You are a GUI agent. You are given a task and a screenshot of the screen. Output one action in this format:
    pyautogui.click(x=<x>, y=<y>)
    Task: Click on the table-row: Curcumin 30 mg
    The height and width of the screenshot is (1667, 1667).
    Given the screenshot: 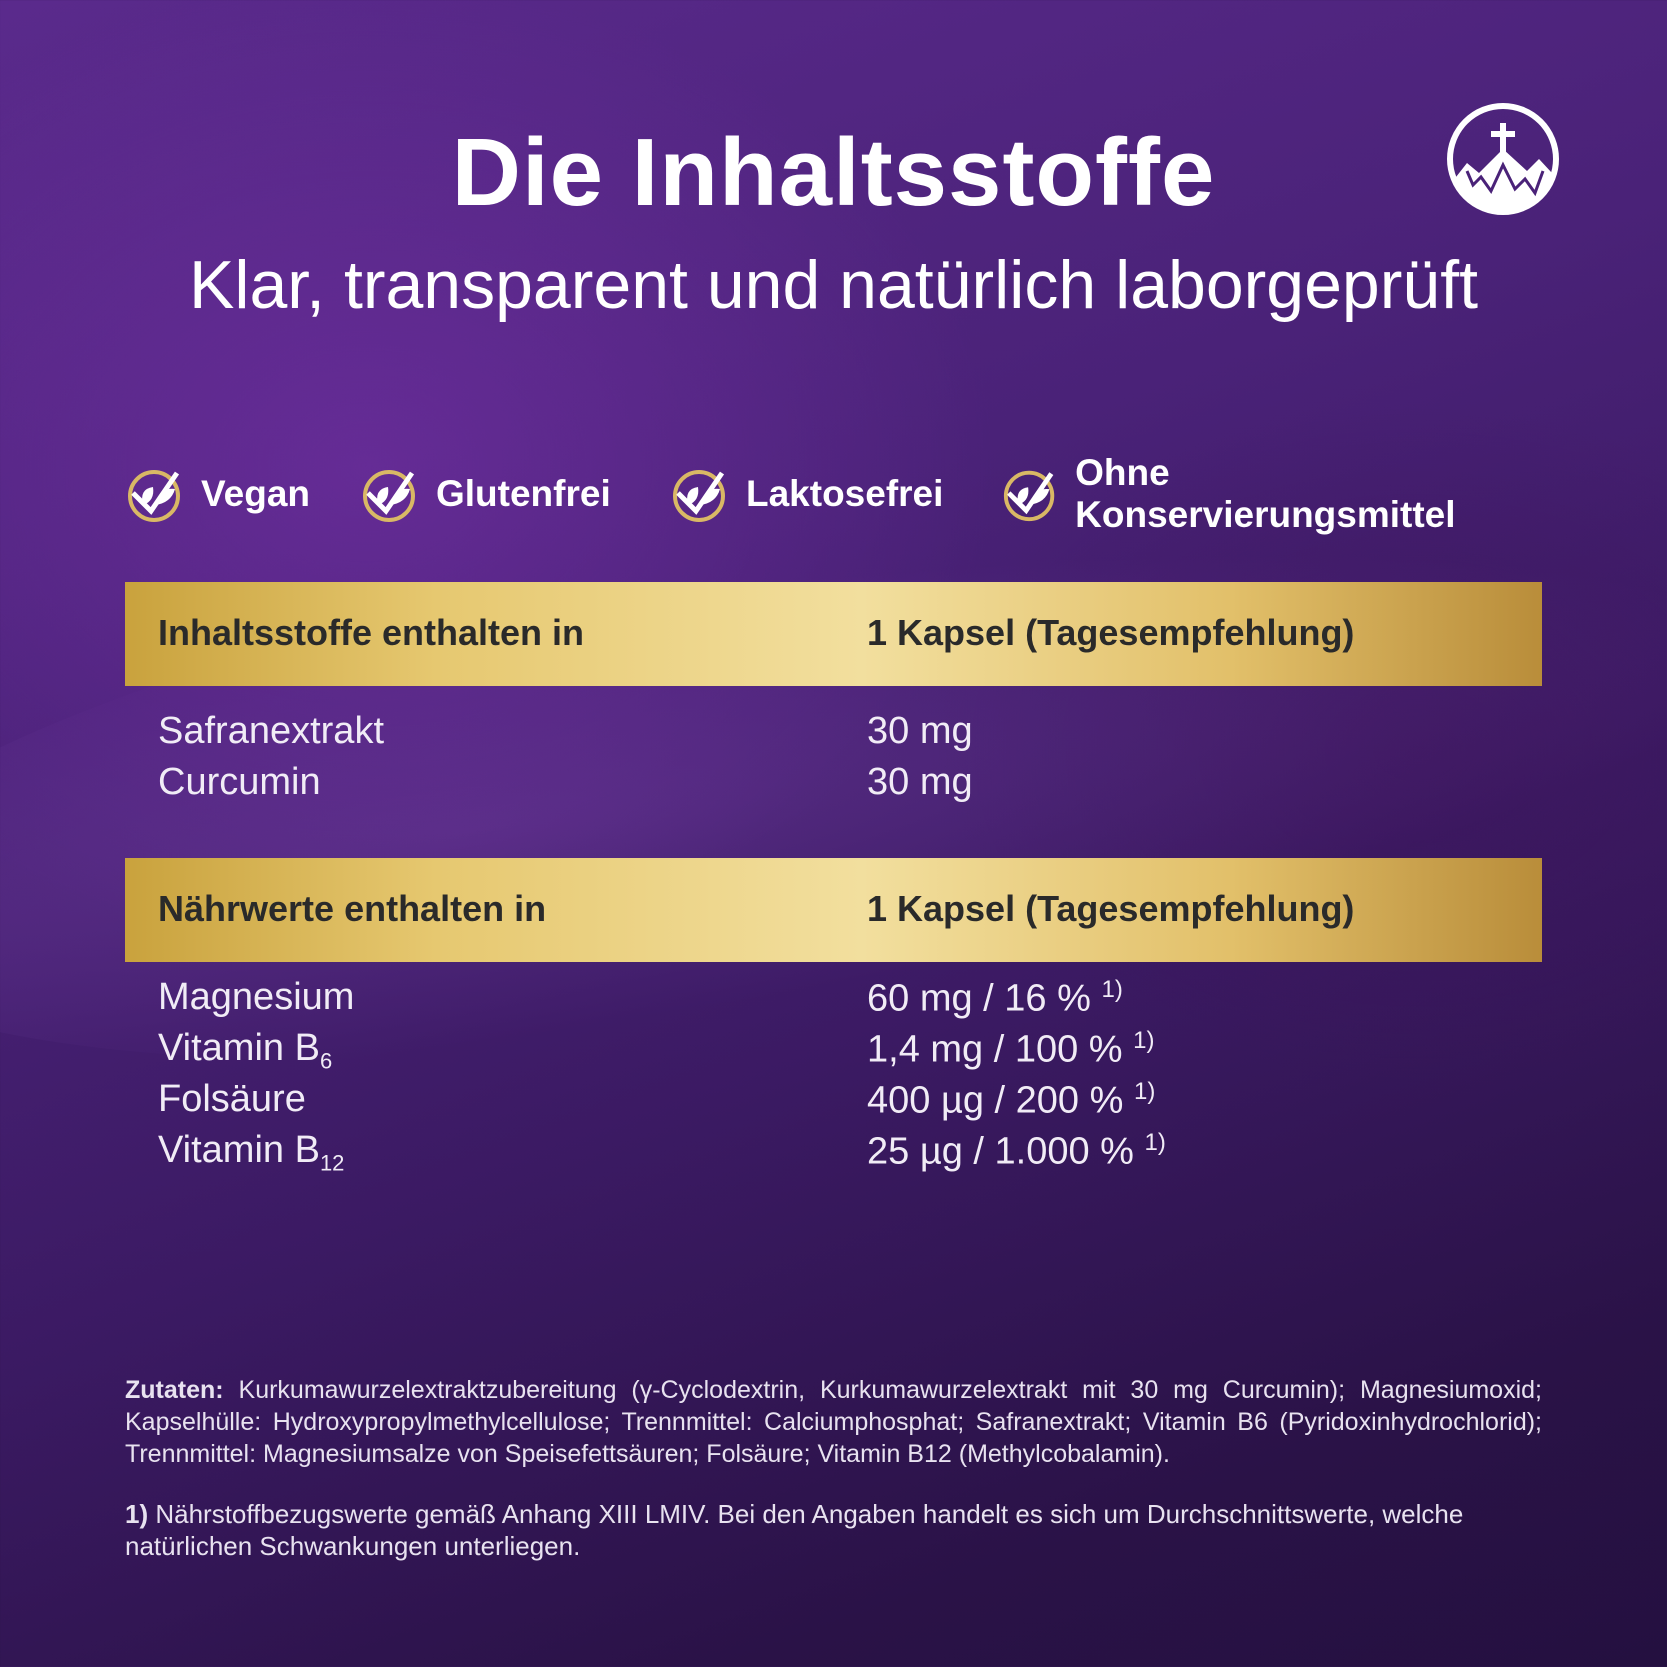 What is the action you would take?
    pyautogui.click(x=808, y=786)
    